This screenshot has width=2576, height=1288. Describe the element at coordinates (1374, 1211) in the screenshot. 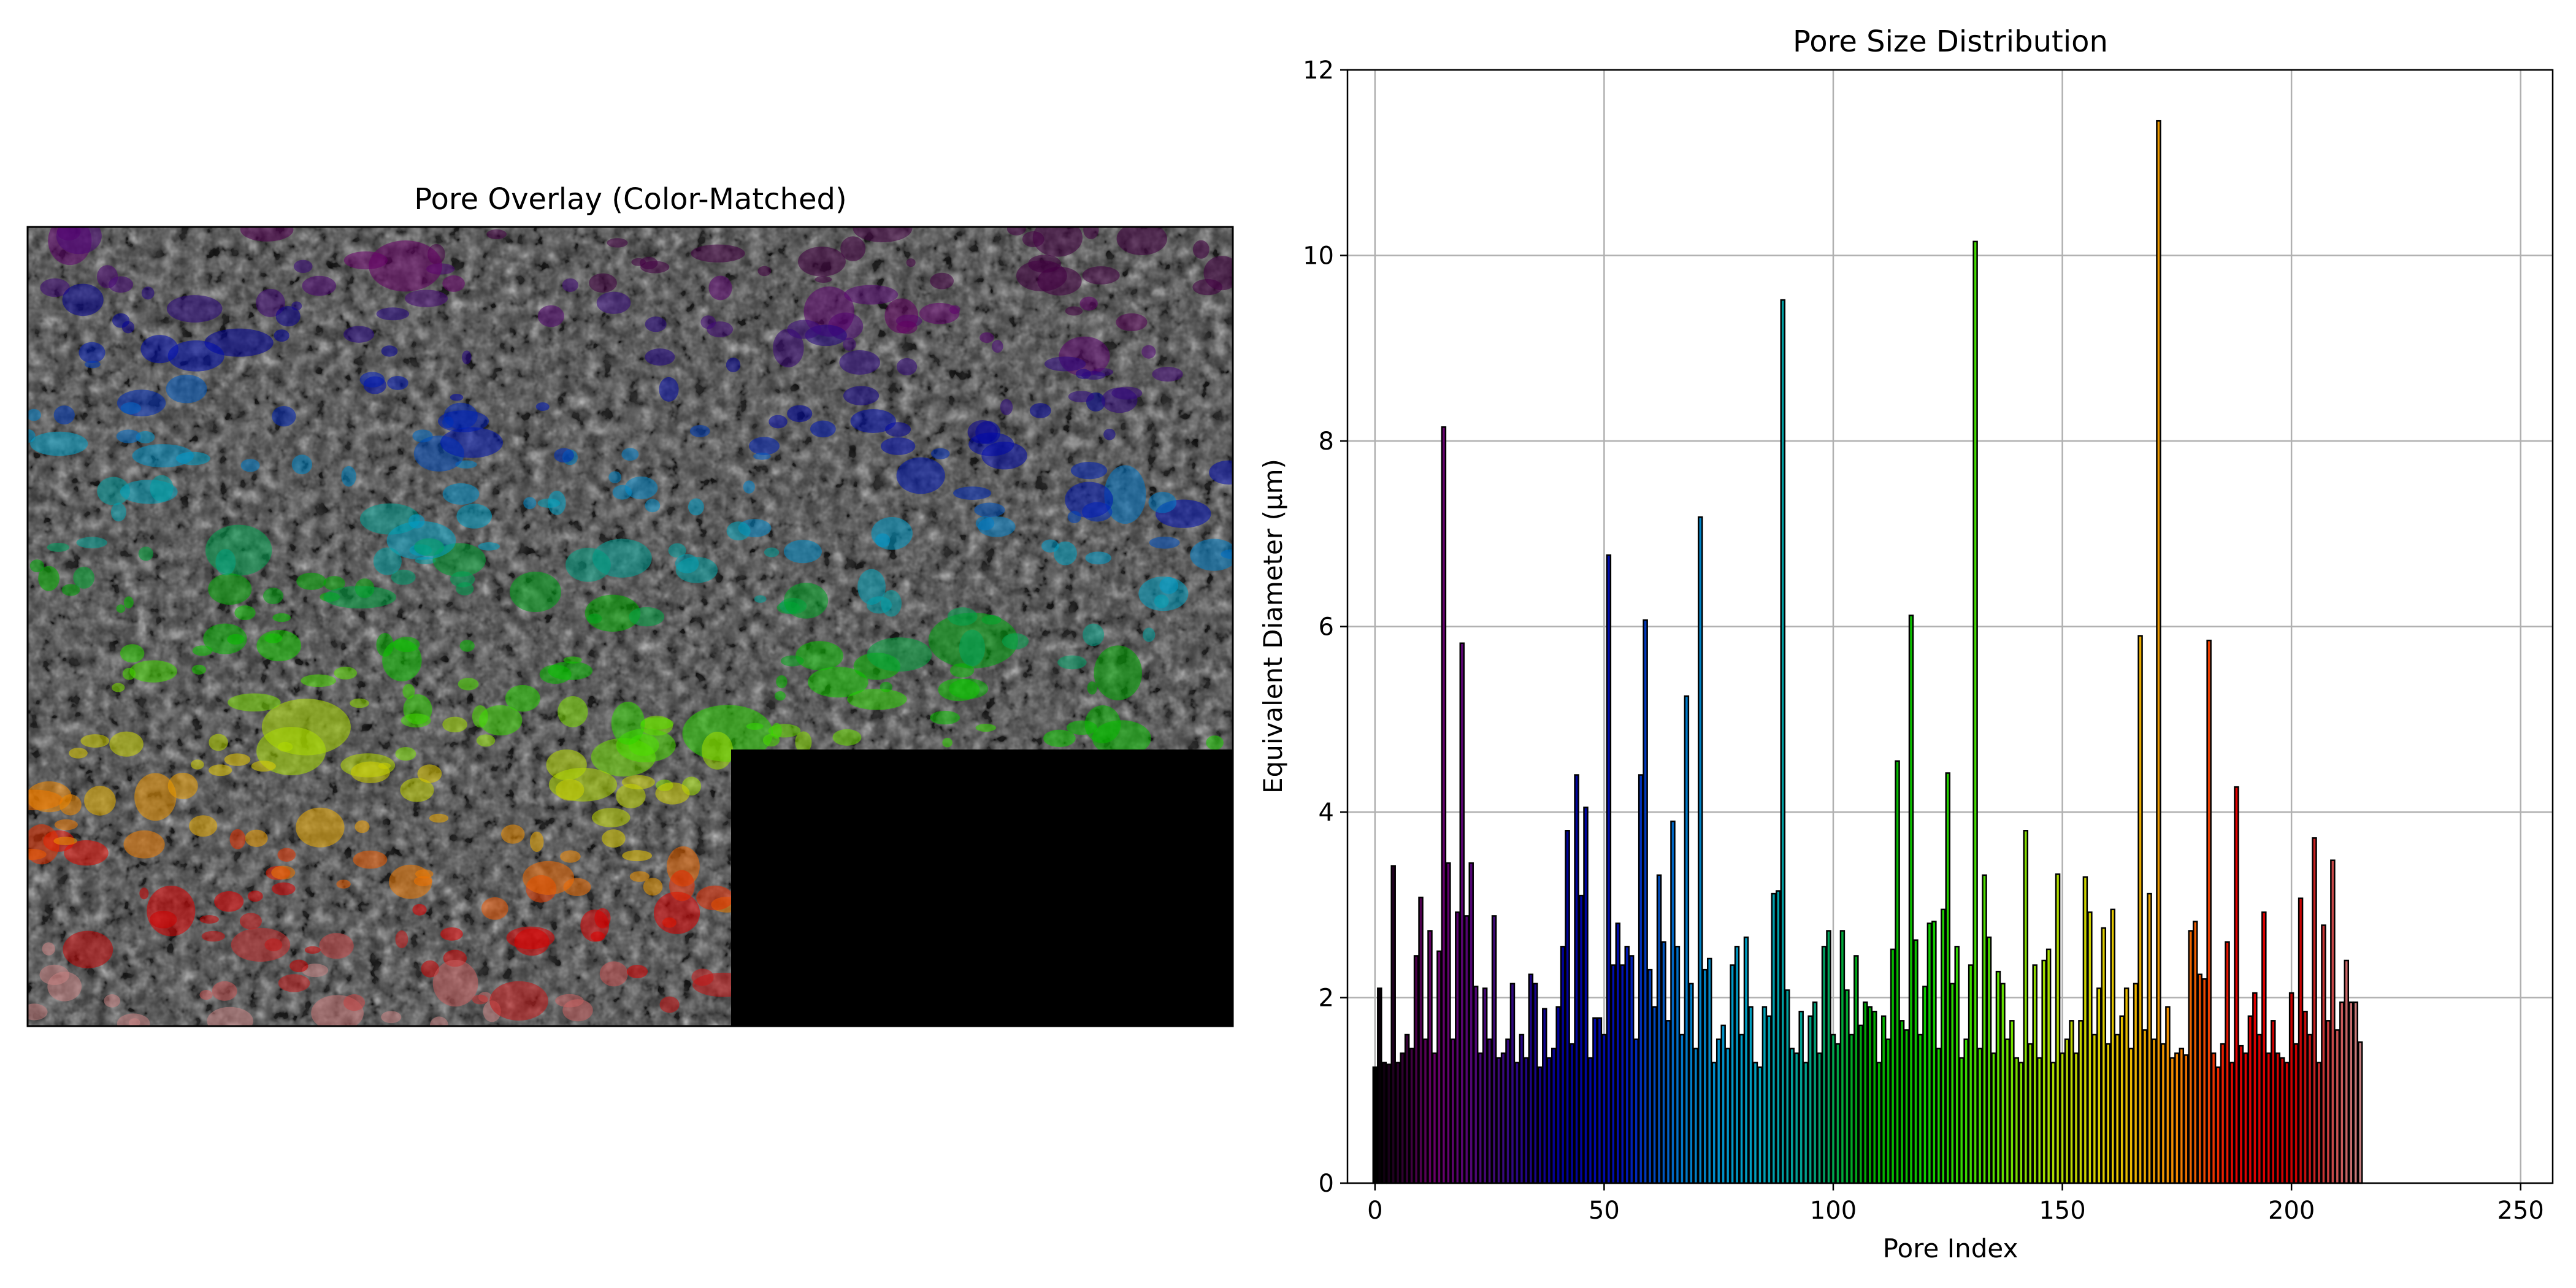

I see `x-tick-label: 0` at that location.